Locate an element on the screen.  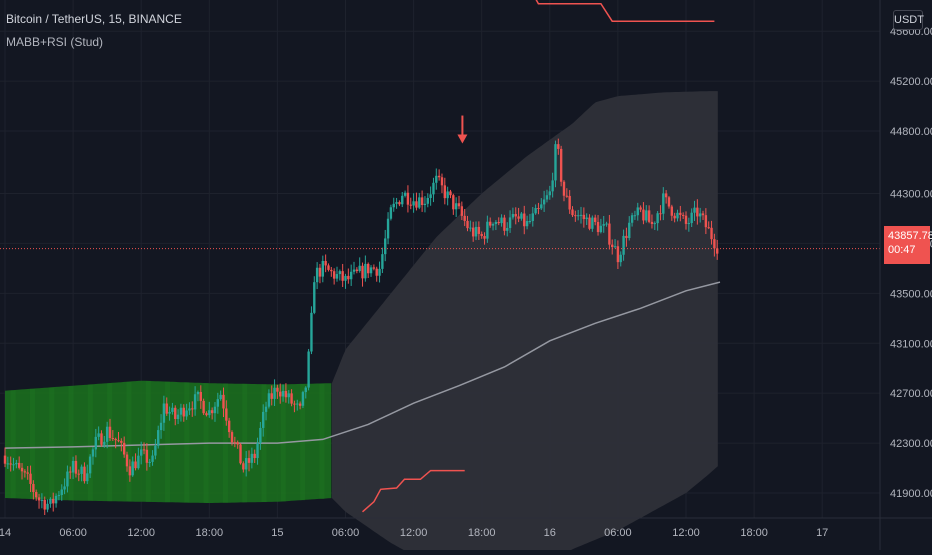
y-tick-label: 44300.00 is located at coordinates (911, 194).